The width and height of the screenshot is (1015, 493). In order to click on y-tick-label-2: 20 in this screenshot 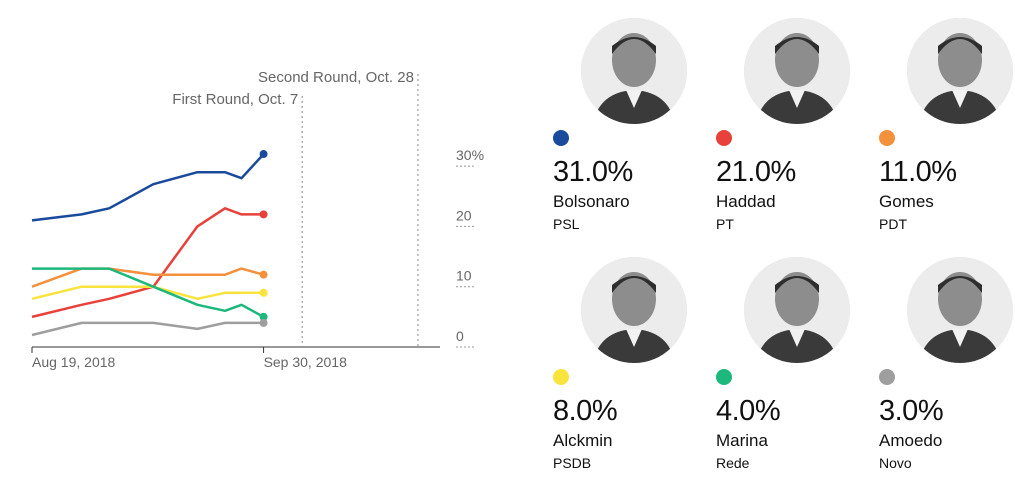, I will do `click(464, 215)`.